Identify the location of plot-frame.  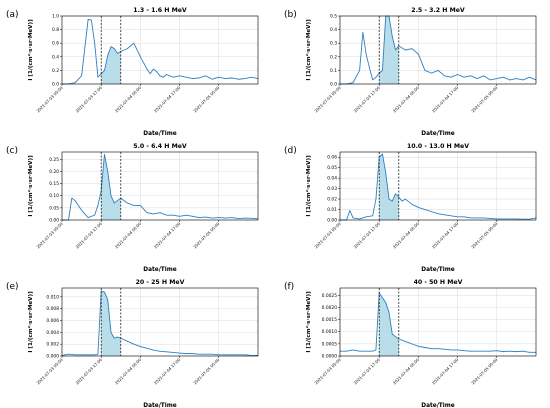
(438, 186).